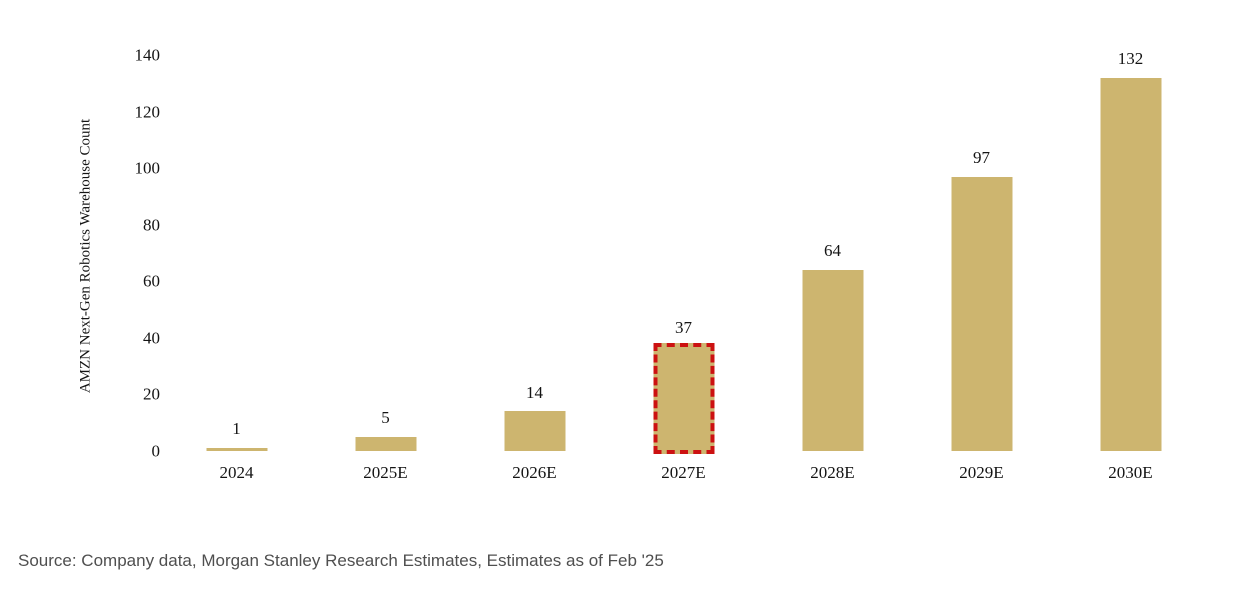 Image resolution: width=1247 pixels, height=598 pixels. Describe the element at coordinates (1130, 472) in the screenshot. I see `x-category-label-2030E: 2030E` at that location.